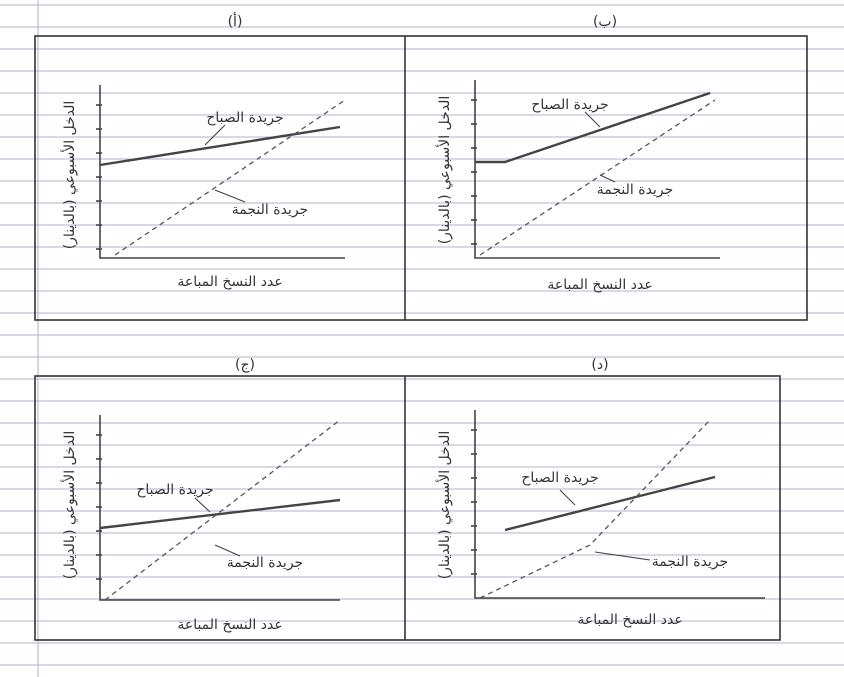 This screenshot has width=844, height=677. I want to click on panel-label: (ب), so click(605, 22).